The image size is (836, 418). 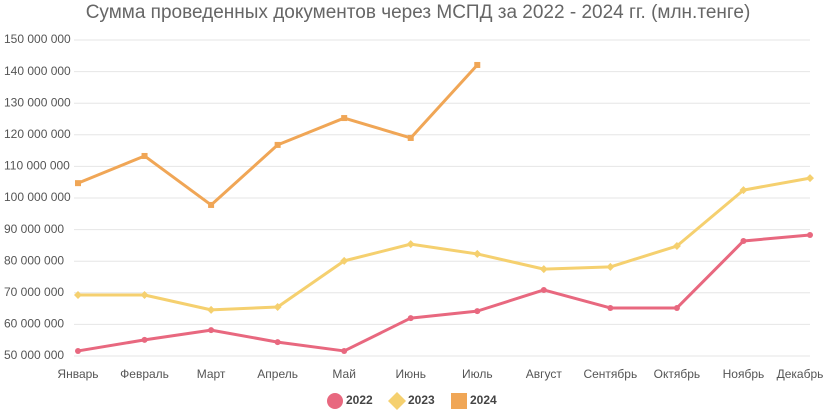 What do you see at coordinates (344, 374) in the screenshot?
I see `x-tick-label: Май` at bounding box center [344, 374].